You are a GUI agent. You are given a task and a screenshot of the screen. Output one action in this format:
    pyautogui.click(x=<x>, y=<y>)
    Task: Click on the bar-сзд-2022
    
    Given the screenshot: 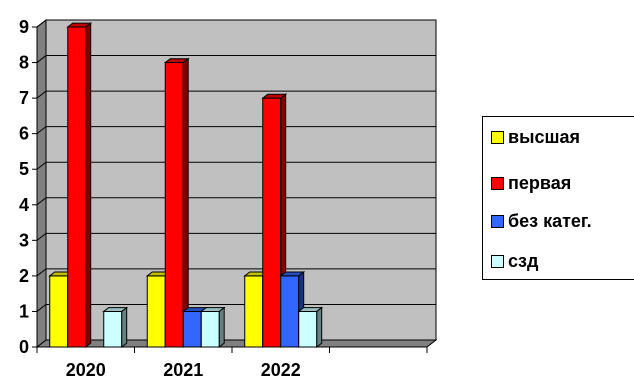 What is the action you would take?
    pyautogui.click(x=310, y=327)
    